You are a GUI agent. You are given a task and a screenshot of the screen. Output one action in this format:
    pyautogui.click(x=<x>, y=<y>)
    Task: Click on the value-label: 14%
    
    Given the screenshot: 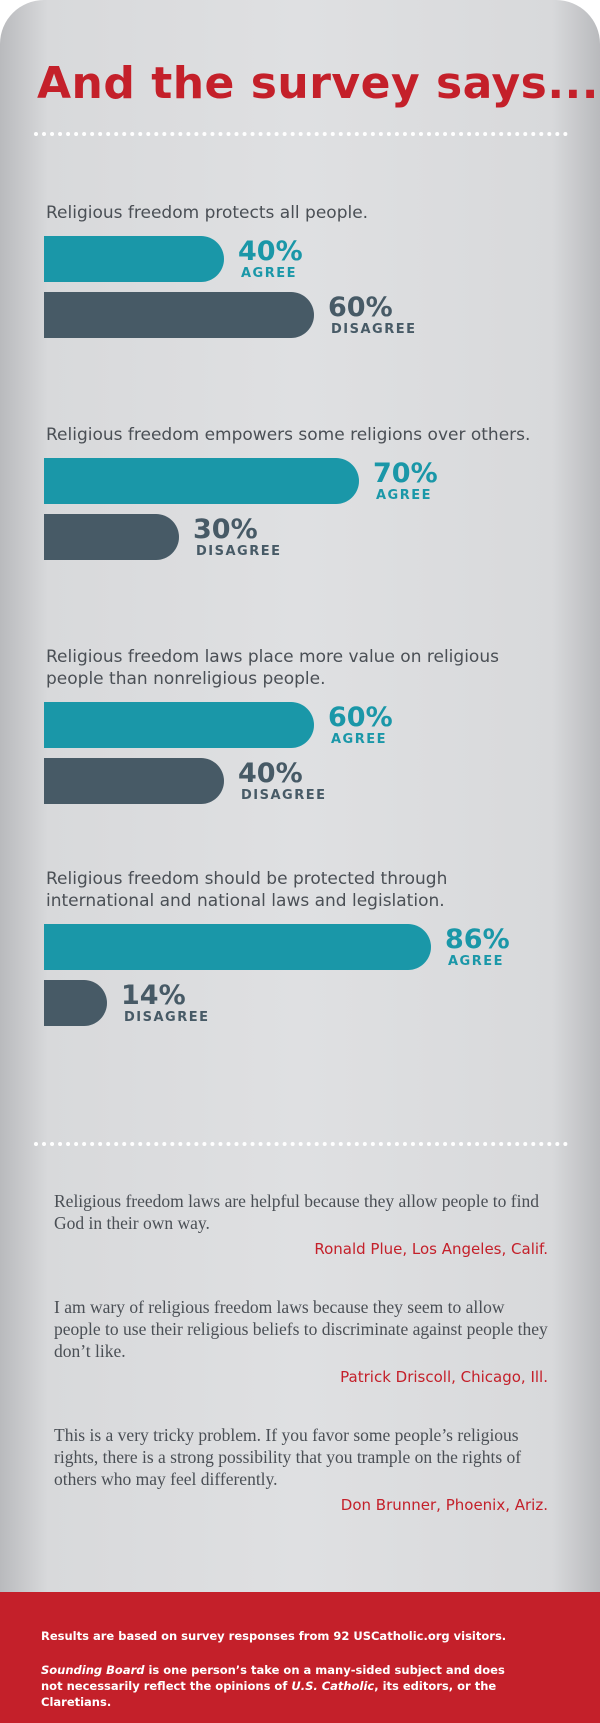 What is the action you would take?
    pyautogui.click(x=153, y=995)
    